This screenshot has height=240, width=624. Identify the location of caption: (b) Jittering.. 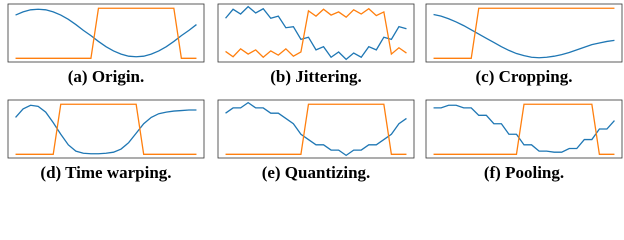
(316, 76).